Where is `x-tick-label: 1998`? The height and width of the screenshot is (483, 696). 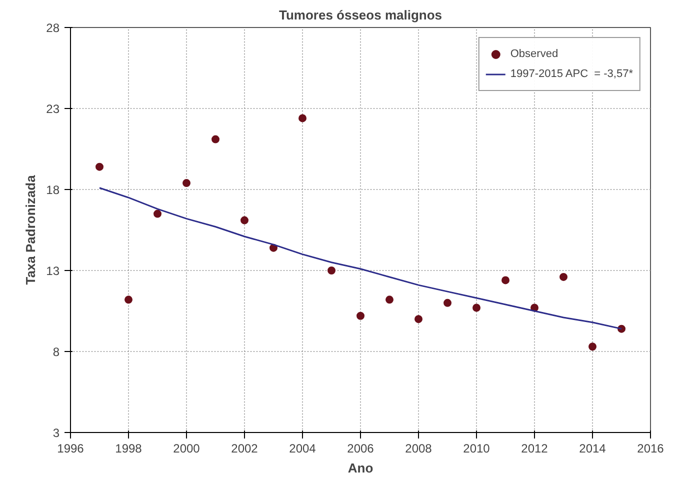 x-tick-label: 1998 is located at coordinates (128, 449).